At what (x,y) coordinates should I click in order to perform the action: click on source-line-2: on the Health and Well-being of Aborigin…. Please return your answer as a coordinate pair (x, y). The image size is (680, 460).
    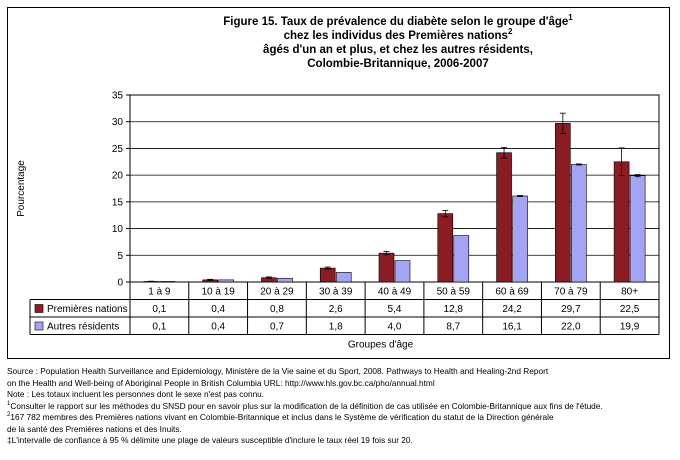
    Looking at the image, I should click on (221, 382).